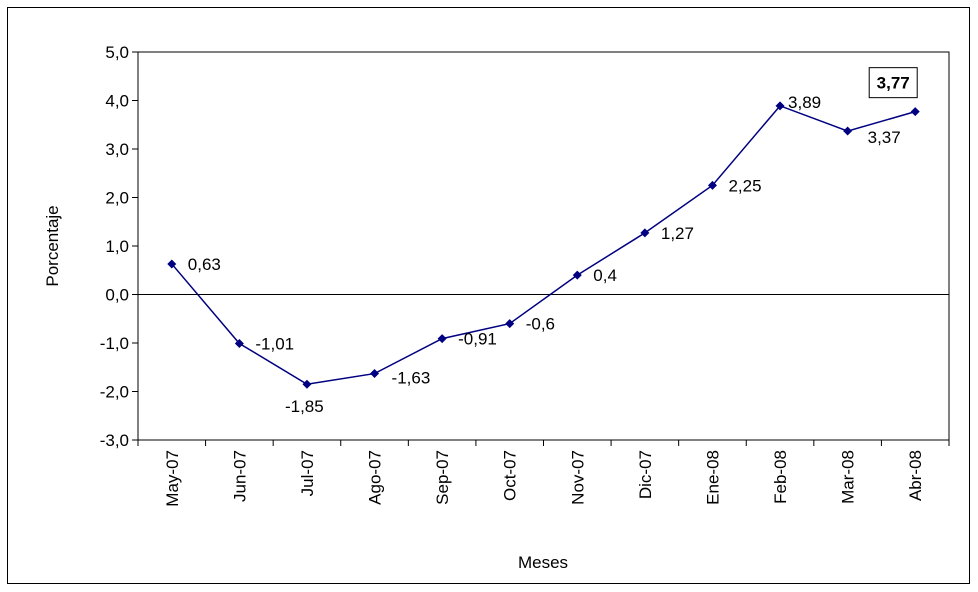  What do you see at coordinates (540, 324) in the screenshot?
I see `data-label: -0,6` at bounding box center [540, 324].